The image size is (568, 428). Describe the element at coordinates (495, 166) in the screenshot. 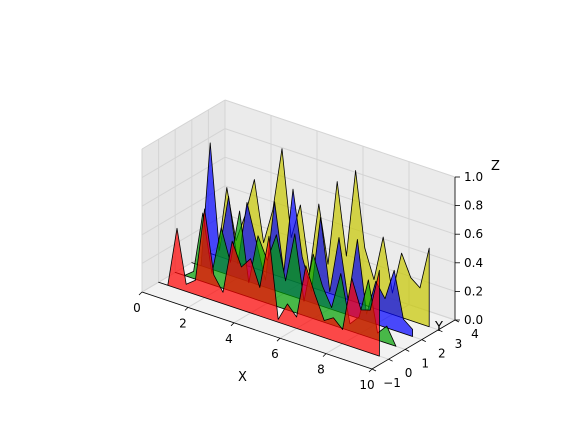

I see `z-axis-label: Z` at that location.